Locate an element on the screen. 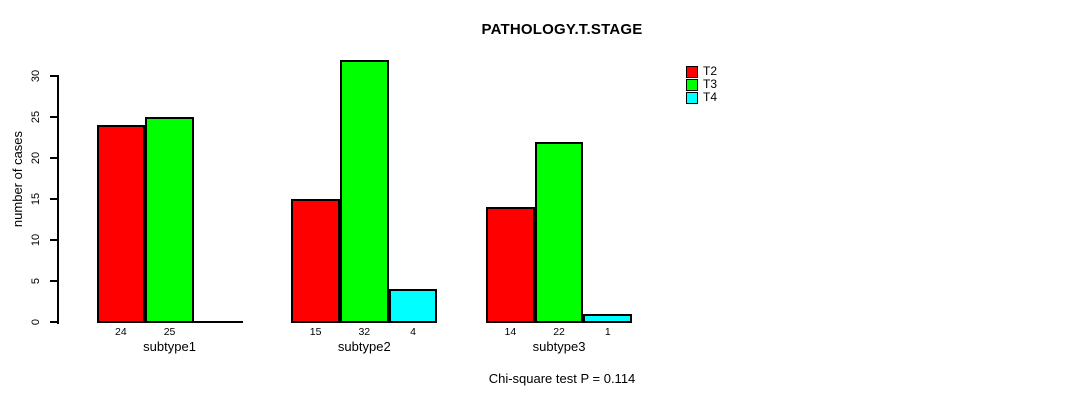  bar-value-label: 32 is located at coordinates (364, 332).